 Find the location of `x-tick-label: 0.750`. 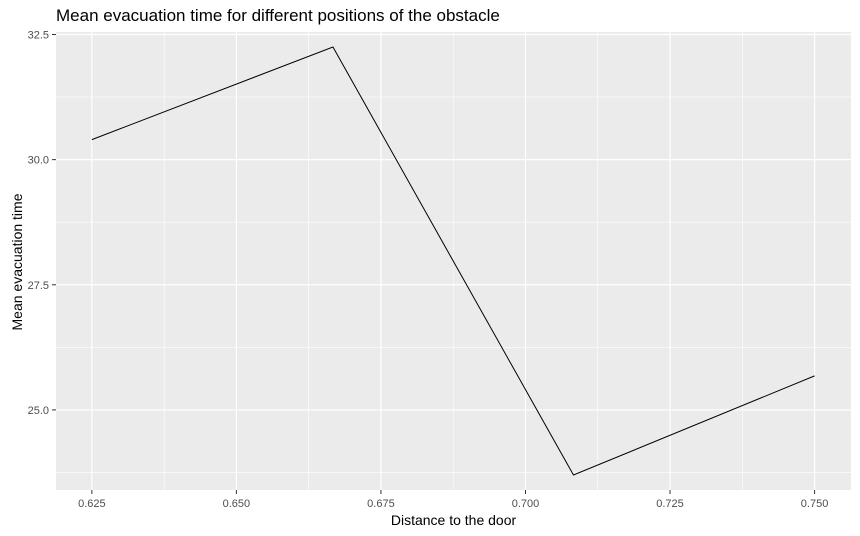

x-tick-label: 0.750 is located at coordinates (815, 504).